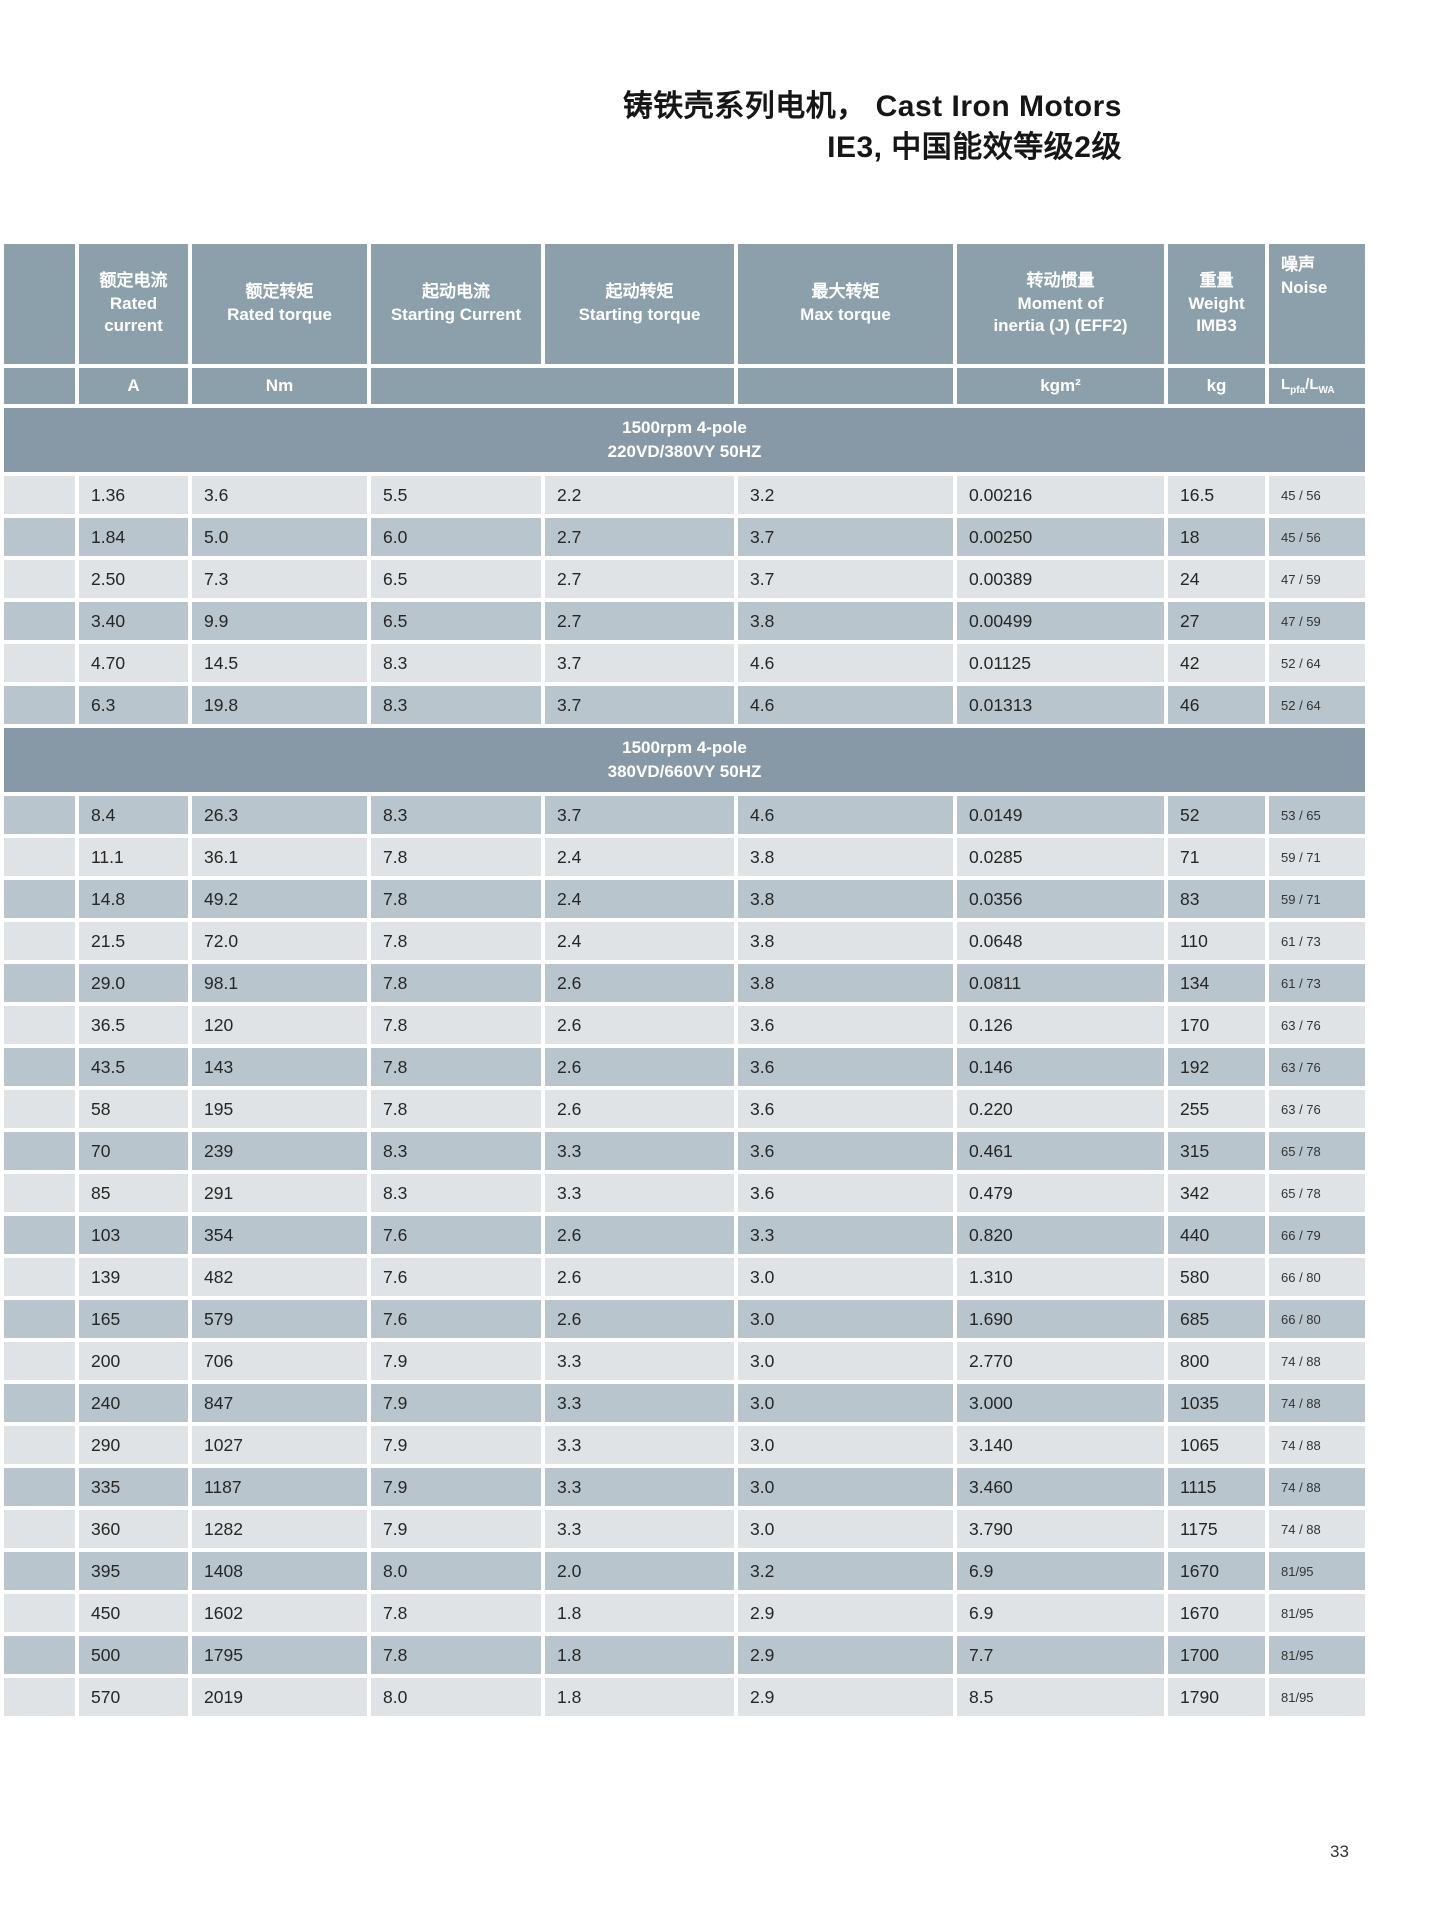  Describe the element at coordinates (845, 304) in the screenshot. I see `col-header-max-torque: 最大转矩 Max torque` at that location.